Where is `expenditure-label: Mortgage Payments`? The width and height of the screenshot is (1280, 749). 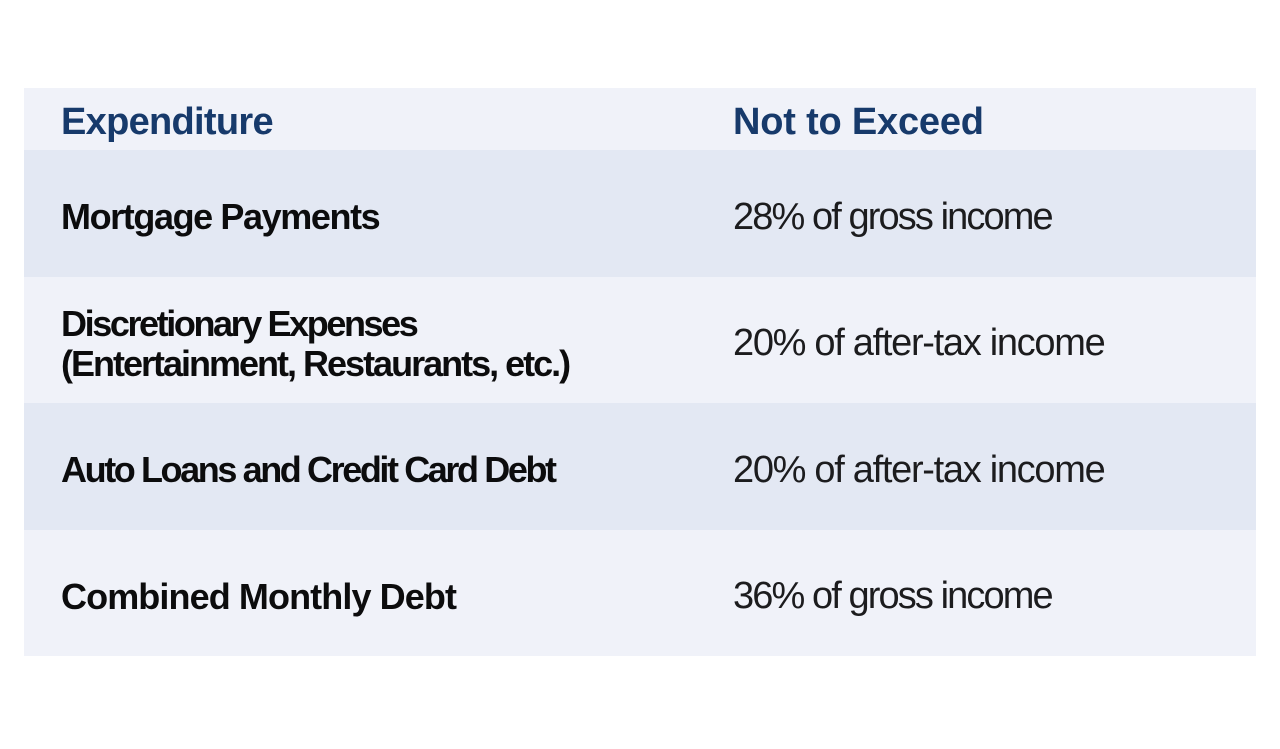
expenditure-label: Mortgage Payments is located at coordinates (221, 217).